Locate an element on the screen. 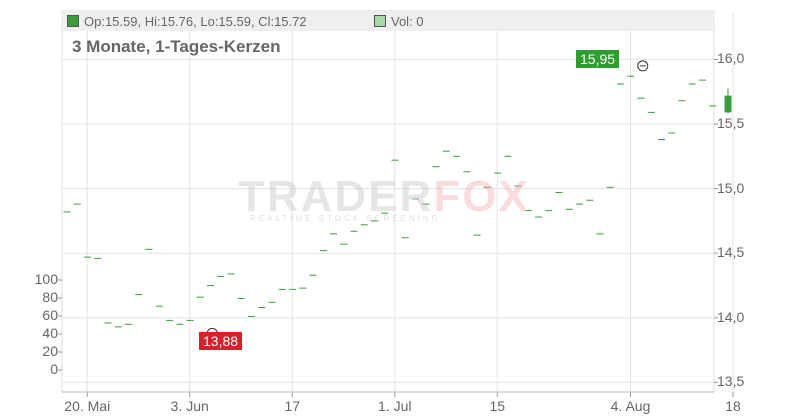  legend-volume-text: Vol: 0 is located at coordinates (407, 21).